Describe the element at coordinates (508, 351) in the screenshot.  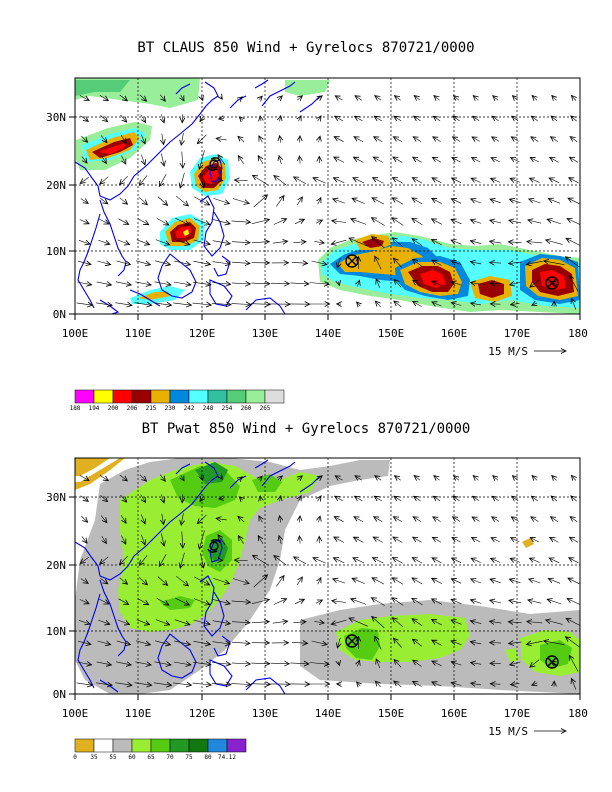
I see `reference-vector-label: 15 M/S` at that location.